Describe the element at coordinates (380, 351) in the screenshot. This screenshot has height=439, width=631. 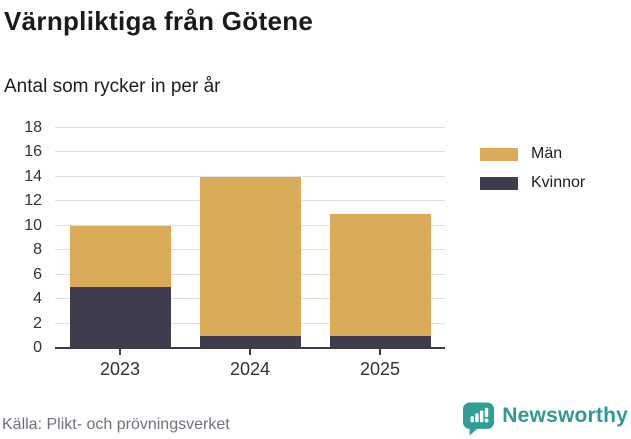
I see `x-tick-2025` at that location.